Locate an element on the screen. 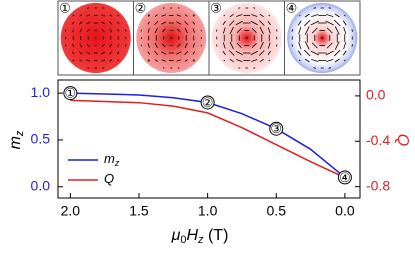  y2-tick-label: -0.4 is located at coordinates (378, 140).